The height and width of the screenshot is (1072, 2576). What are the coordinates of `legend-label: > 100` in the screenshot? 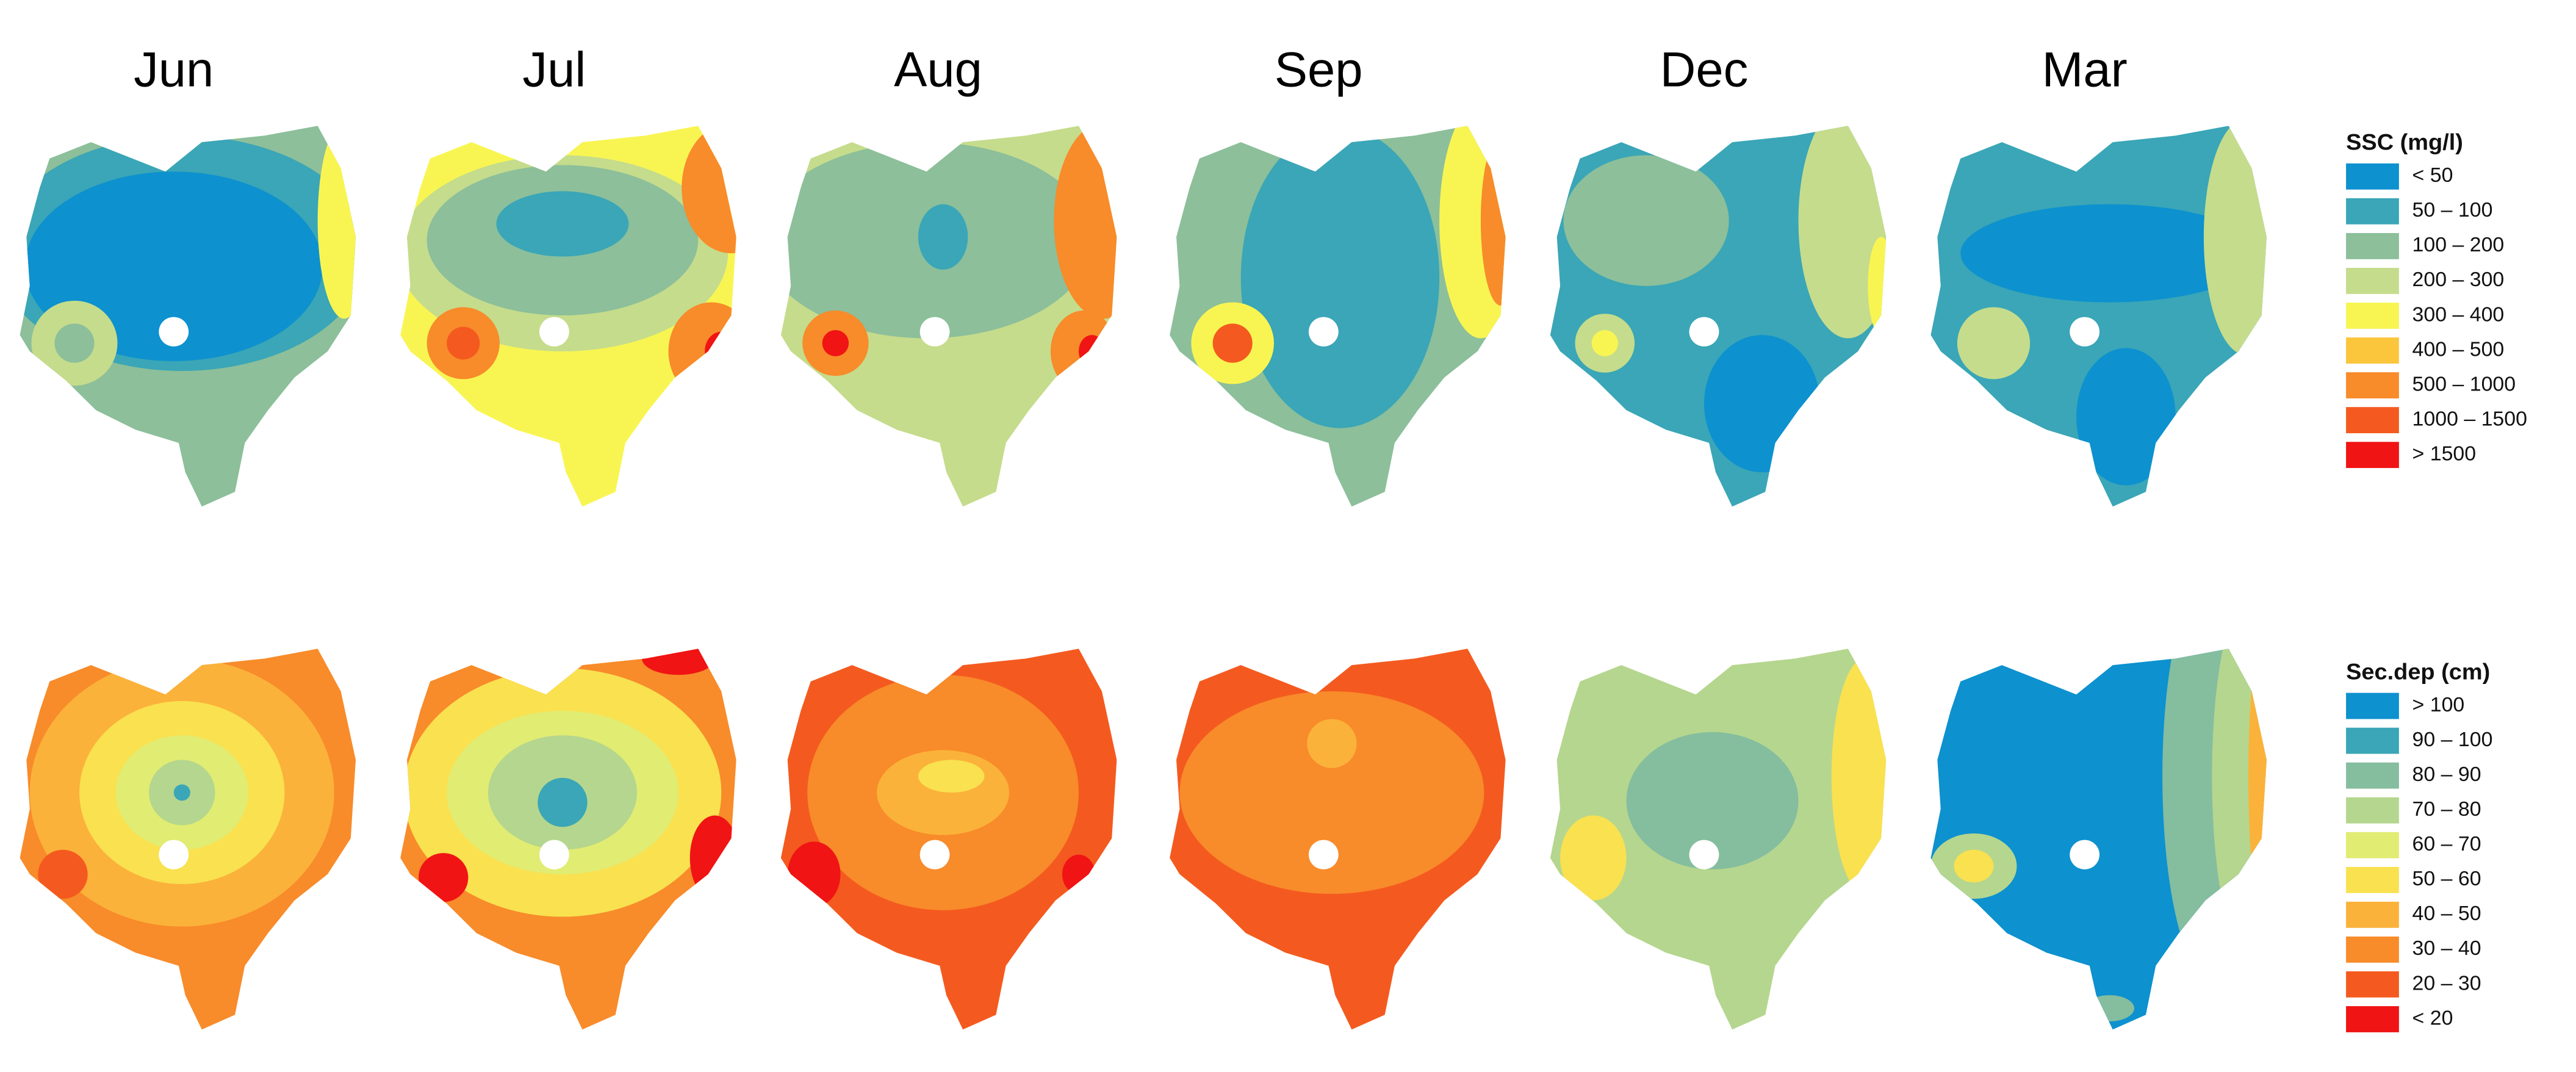 It's located at (2438, 705).